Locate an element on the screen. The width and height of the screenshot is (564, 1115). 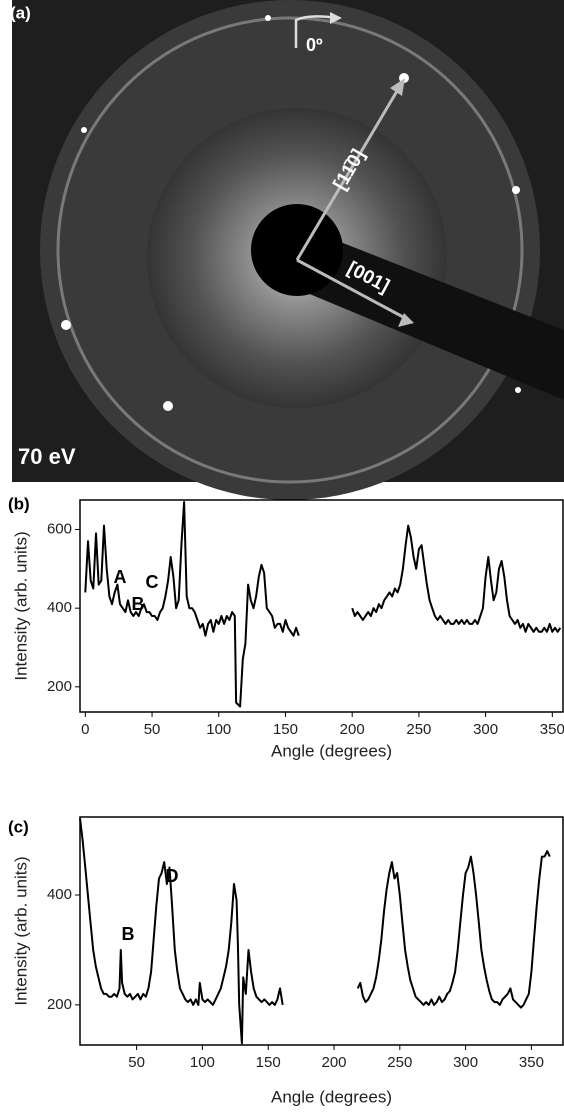
x-tick-label: 0 is located at coordinates (85, 729).